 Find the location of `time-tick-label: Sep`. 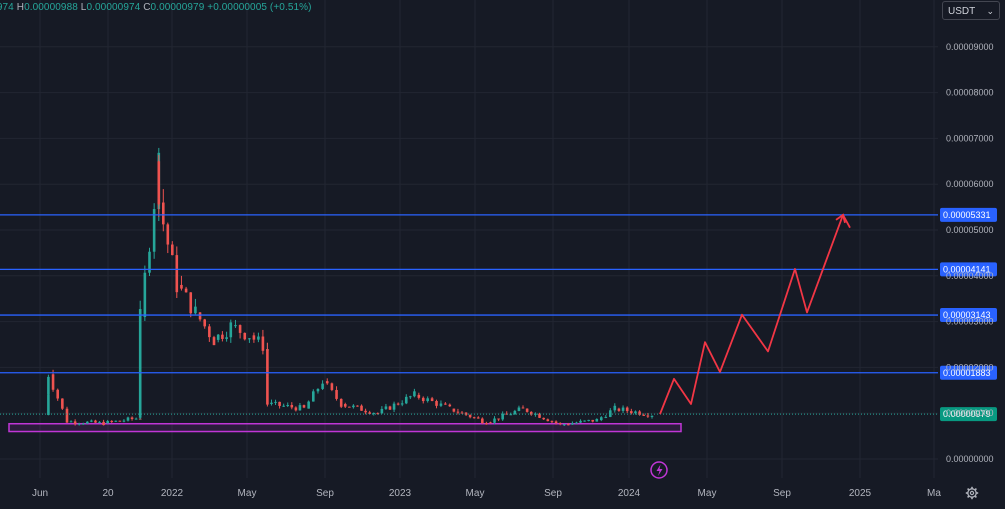

time-tick-label: Sep is located at coordinates (553, 493).